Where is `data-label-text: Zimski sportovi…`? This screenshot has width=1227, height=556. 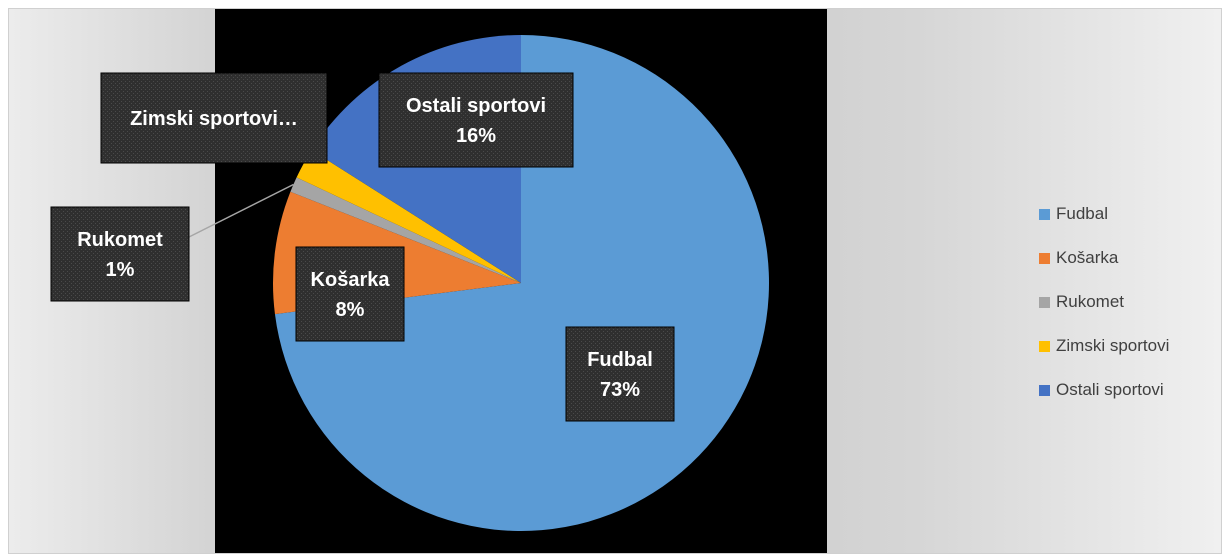
data-label-text: Zimski sportovi… is located at coordinates (214, 119).